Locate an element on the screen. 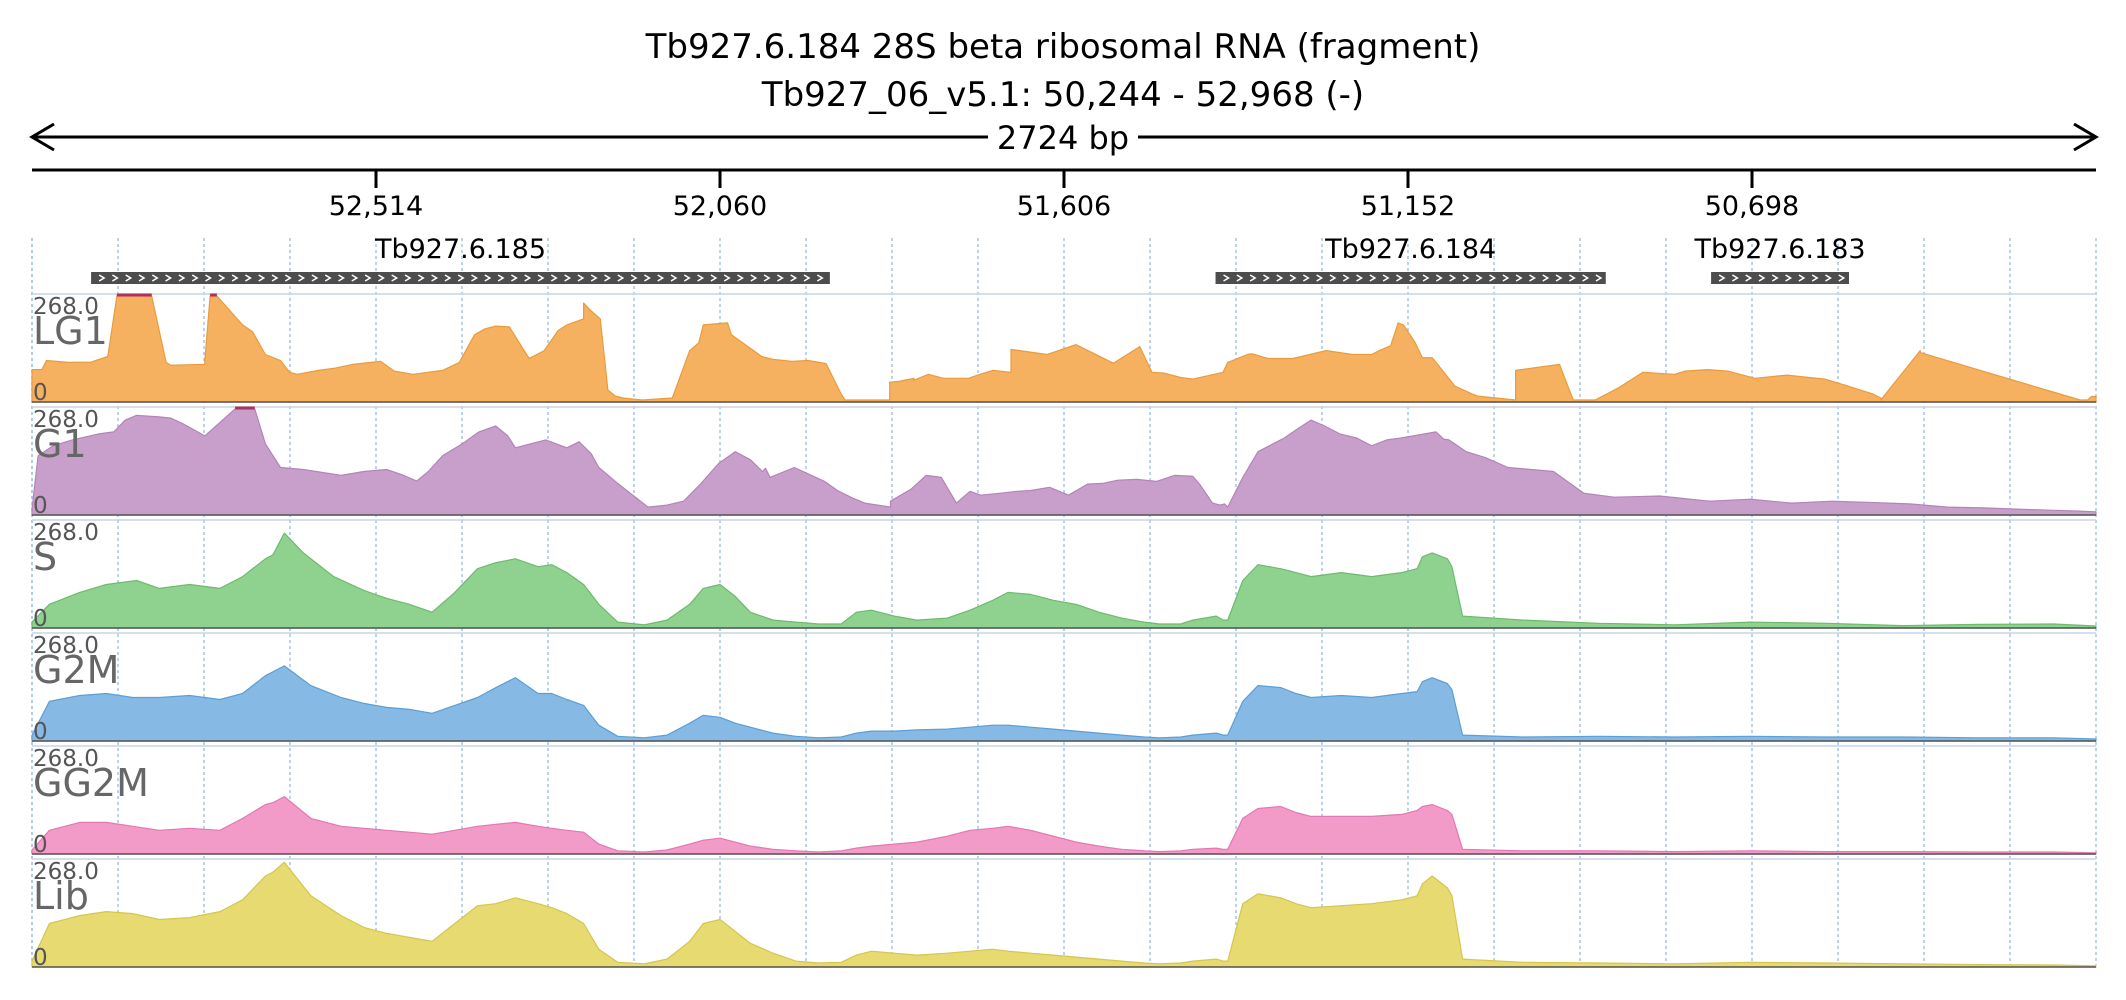 The width and height of the screenshot is (2126, 1000). track-name-label: Lib is located at coordinates (61, 896).